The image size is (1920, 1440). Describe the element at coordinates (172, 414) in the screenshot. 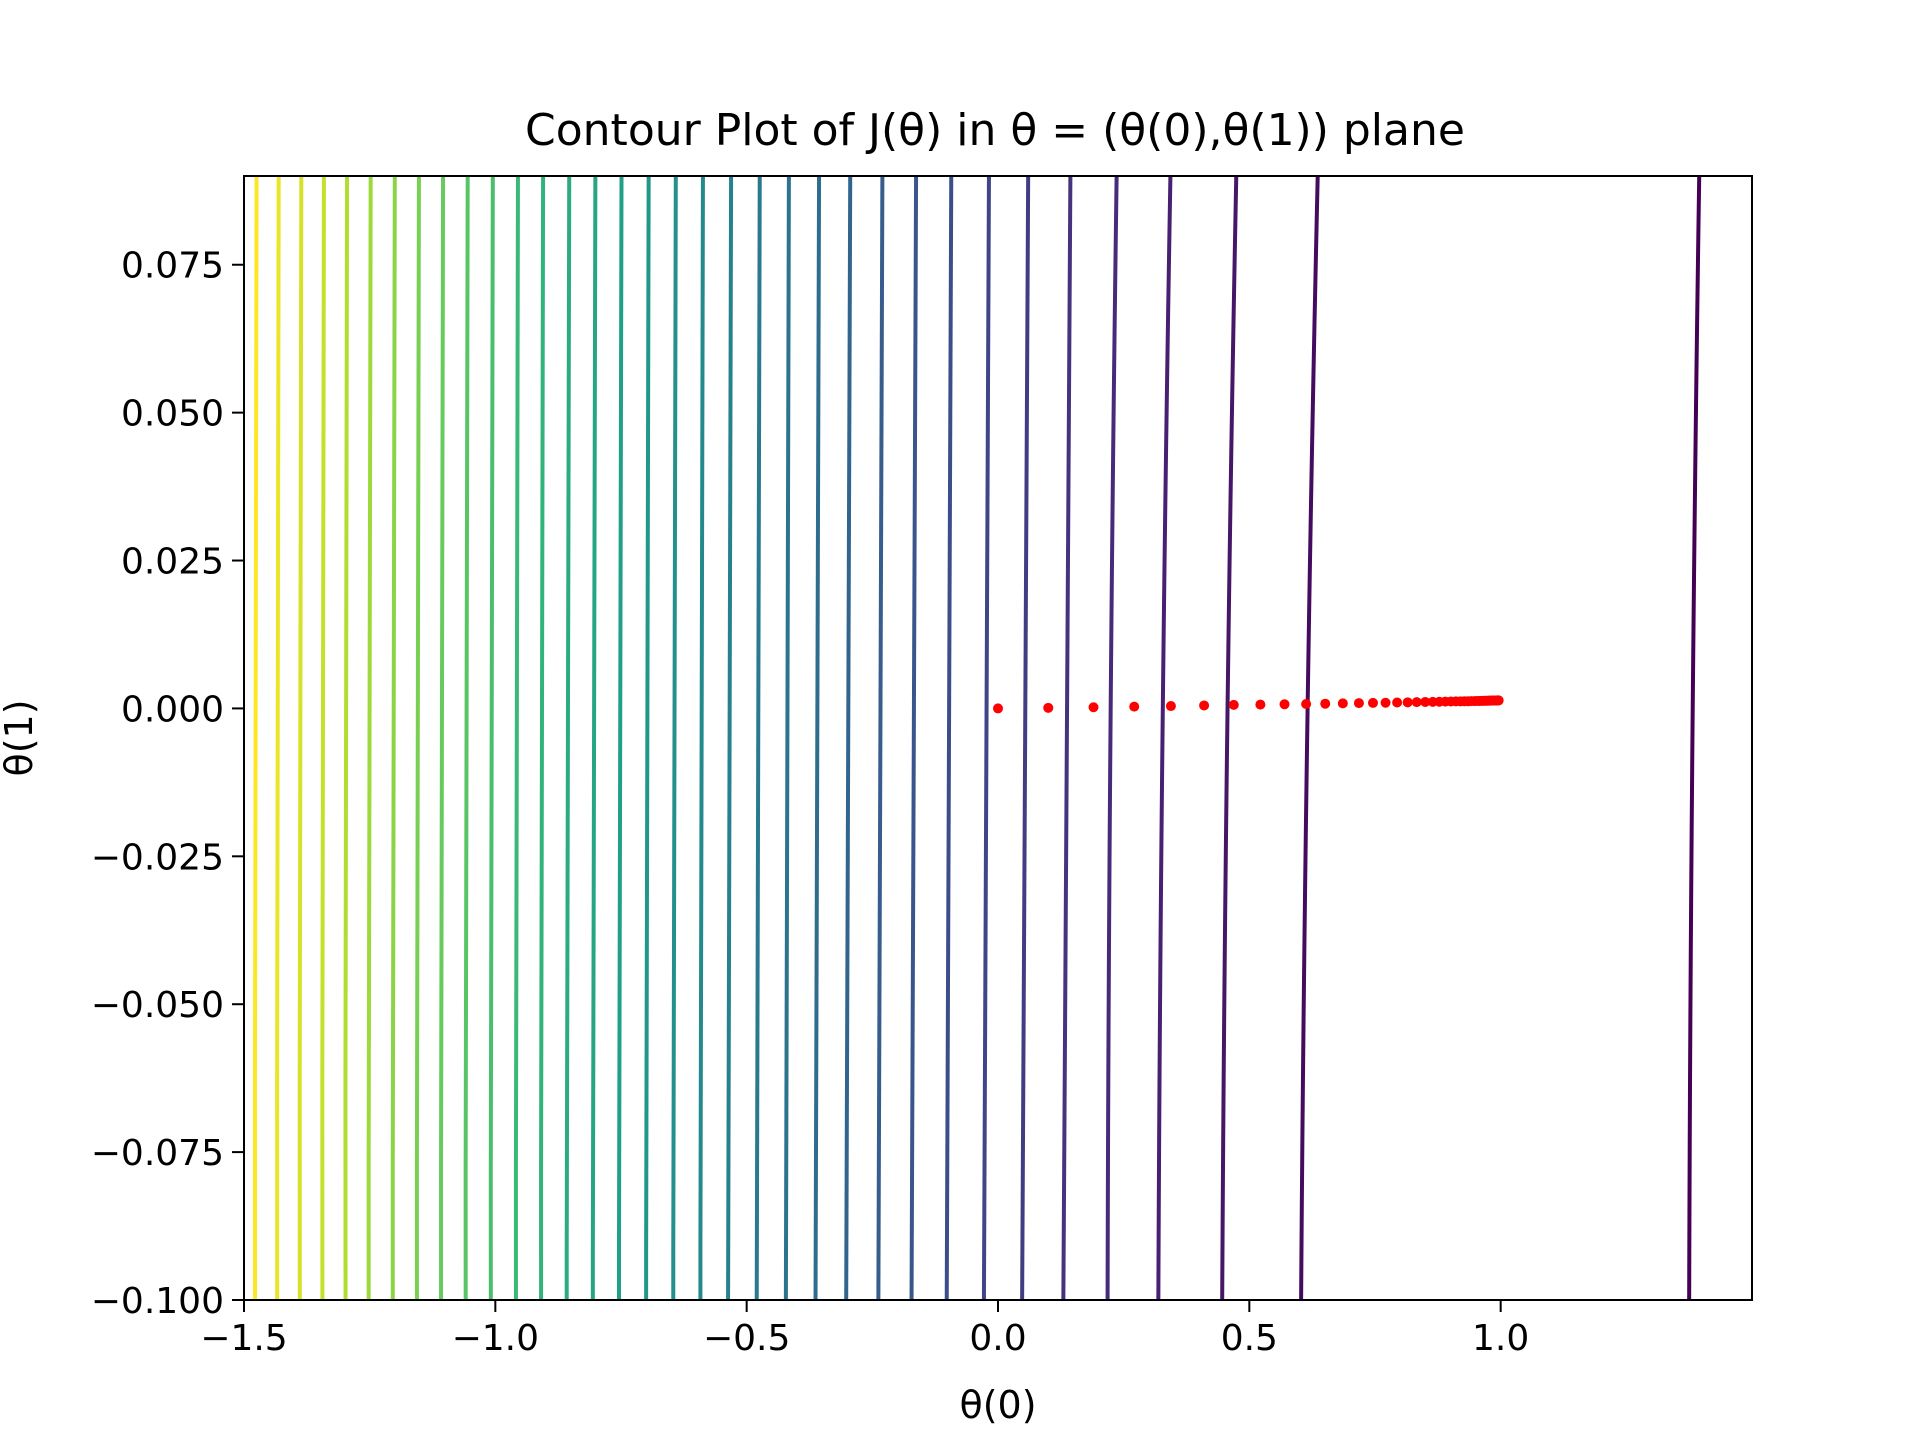

I see `y-tick-label: 0.050` at that location.